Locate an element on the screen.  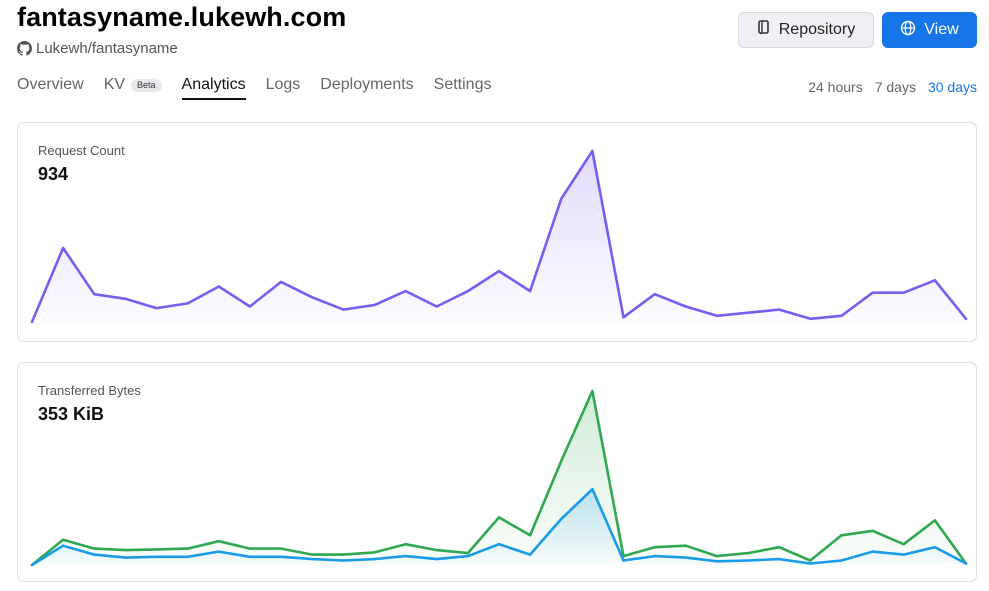
request-count-label: Request Count is located at coordinates (81, 150).